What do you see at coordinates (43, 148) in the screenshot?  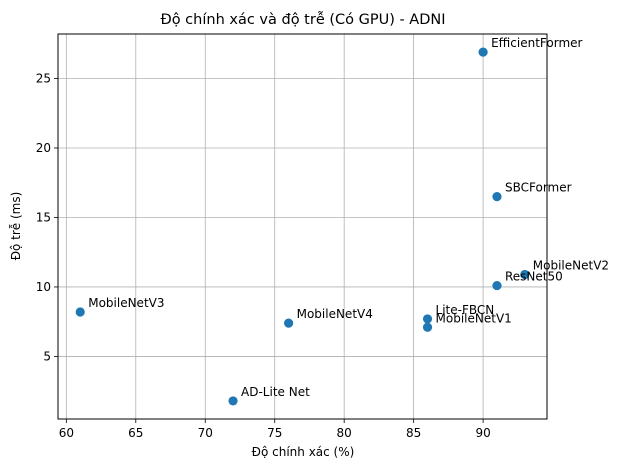 I see `y-tick-label: 20` at bounding box center [43, 148].